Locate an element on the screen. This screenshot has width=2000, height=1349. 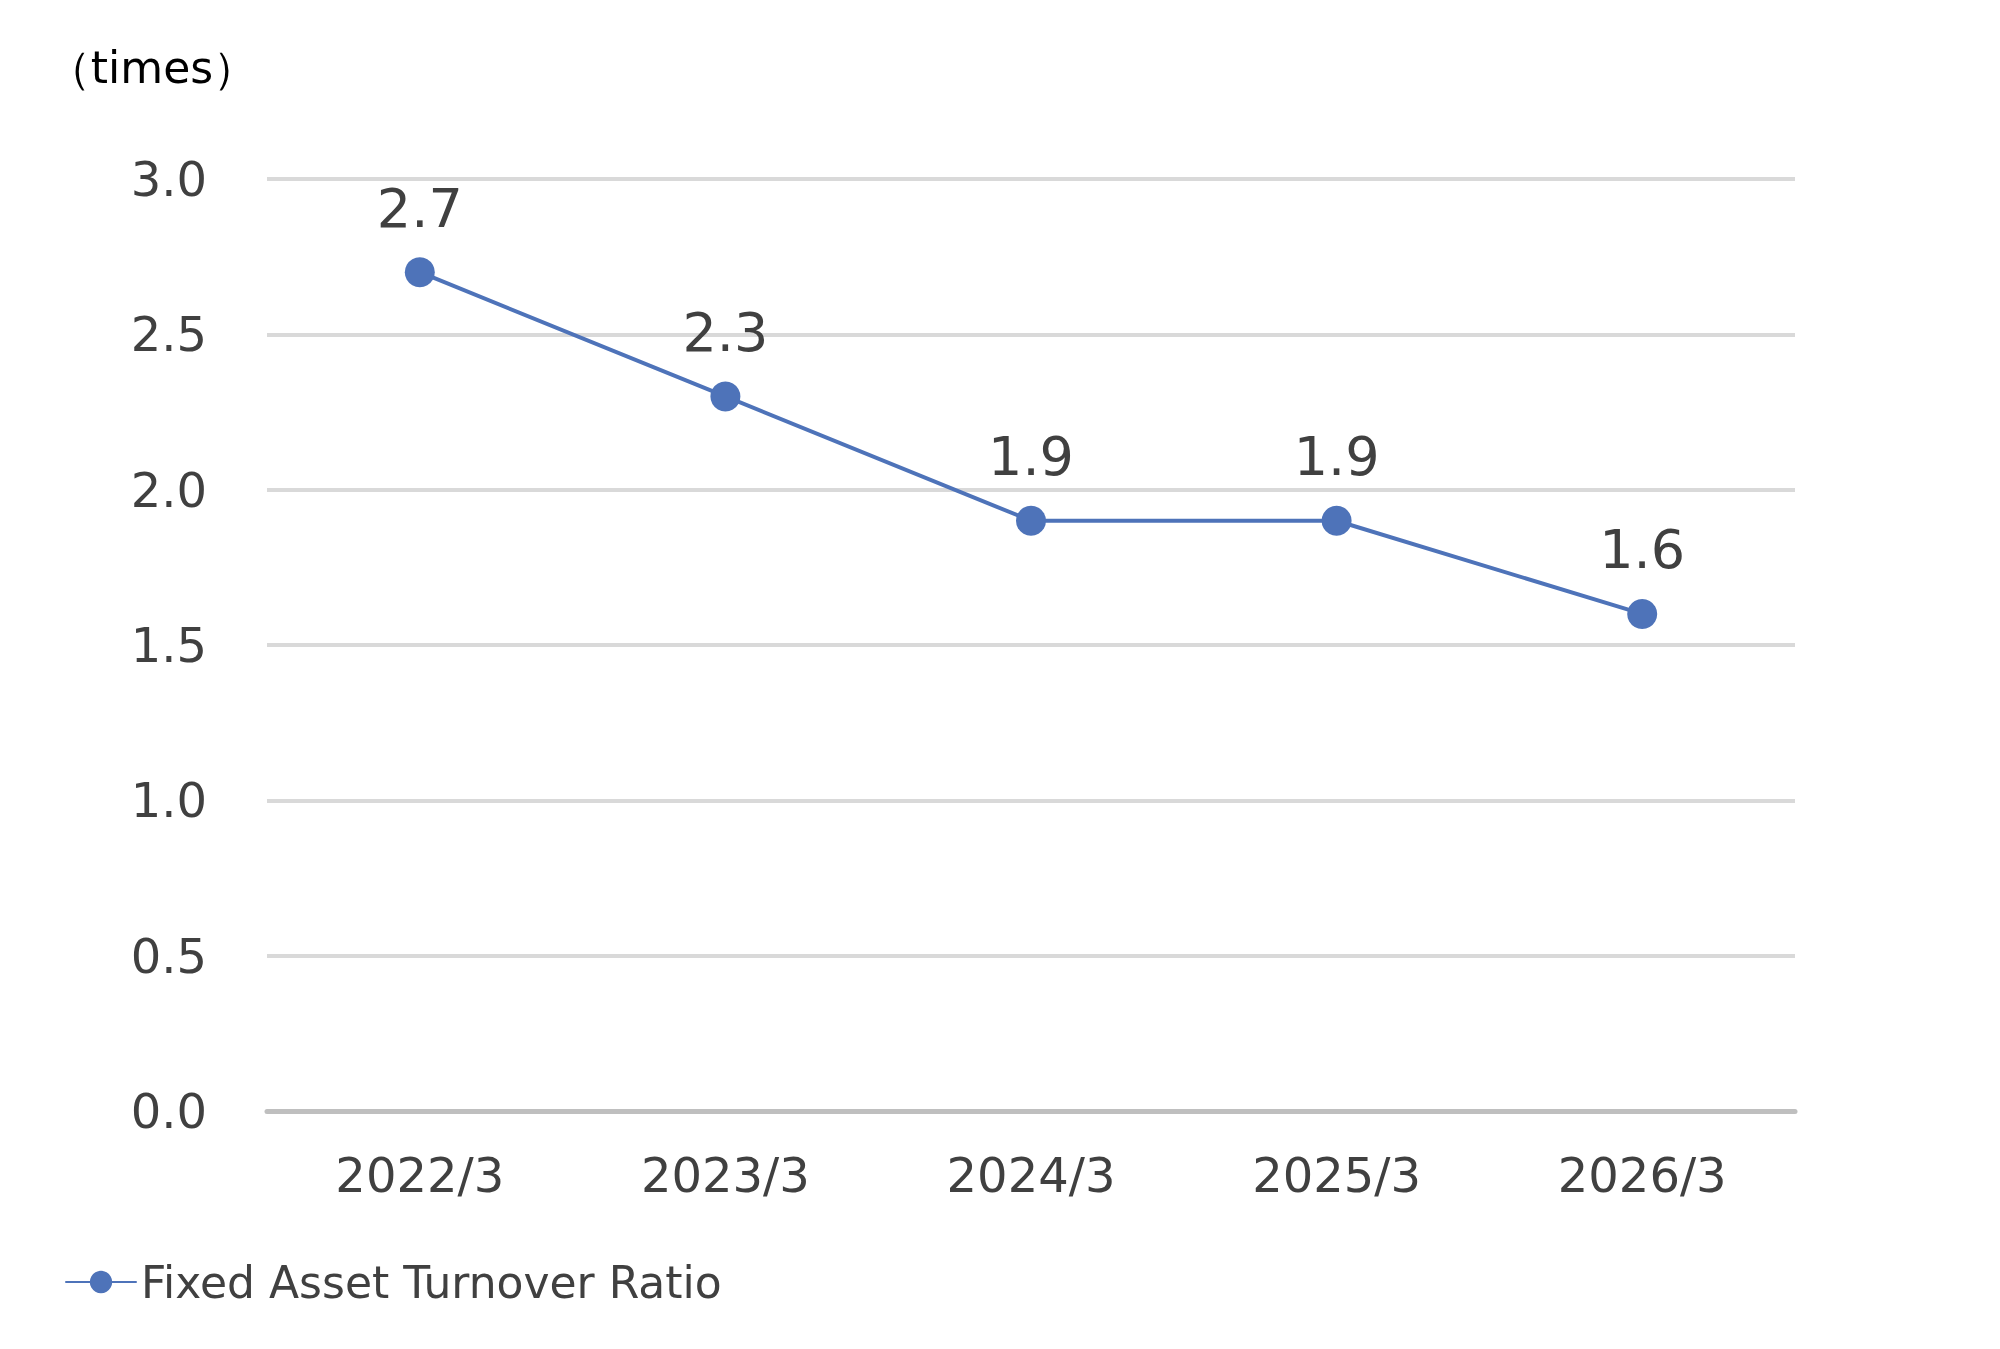
data-label: 2.3 is located at coordinates (725, 332).